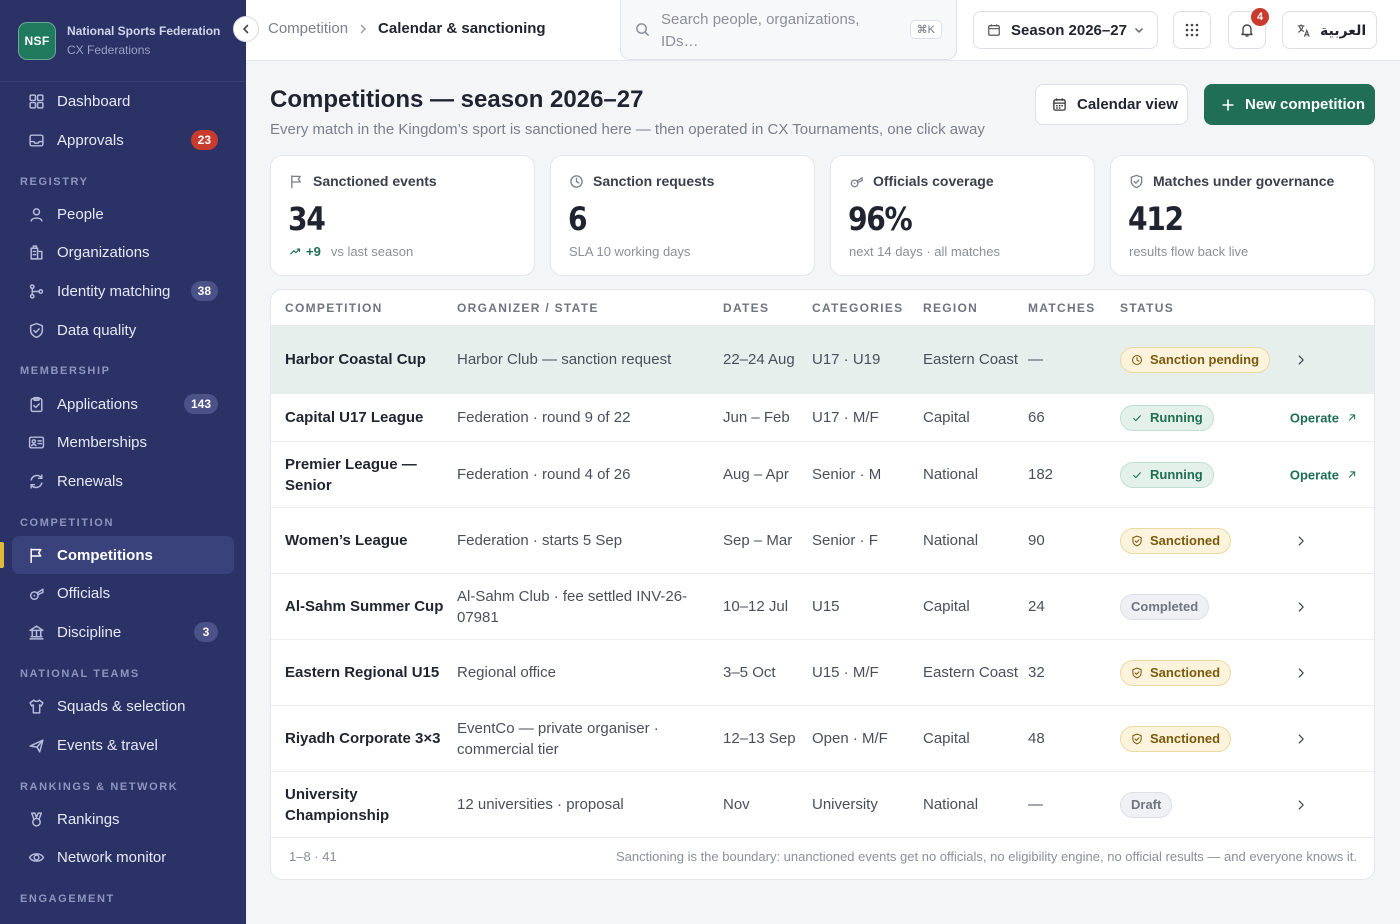 The image size is (1400, 924). What do you see at coordinates (123, 291) in the screenshot?
I see `sidebar-item-identity-matching: Identity matching 38` at bounding box center [123, 291].